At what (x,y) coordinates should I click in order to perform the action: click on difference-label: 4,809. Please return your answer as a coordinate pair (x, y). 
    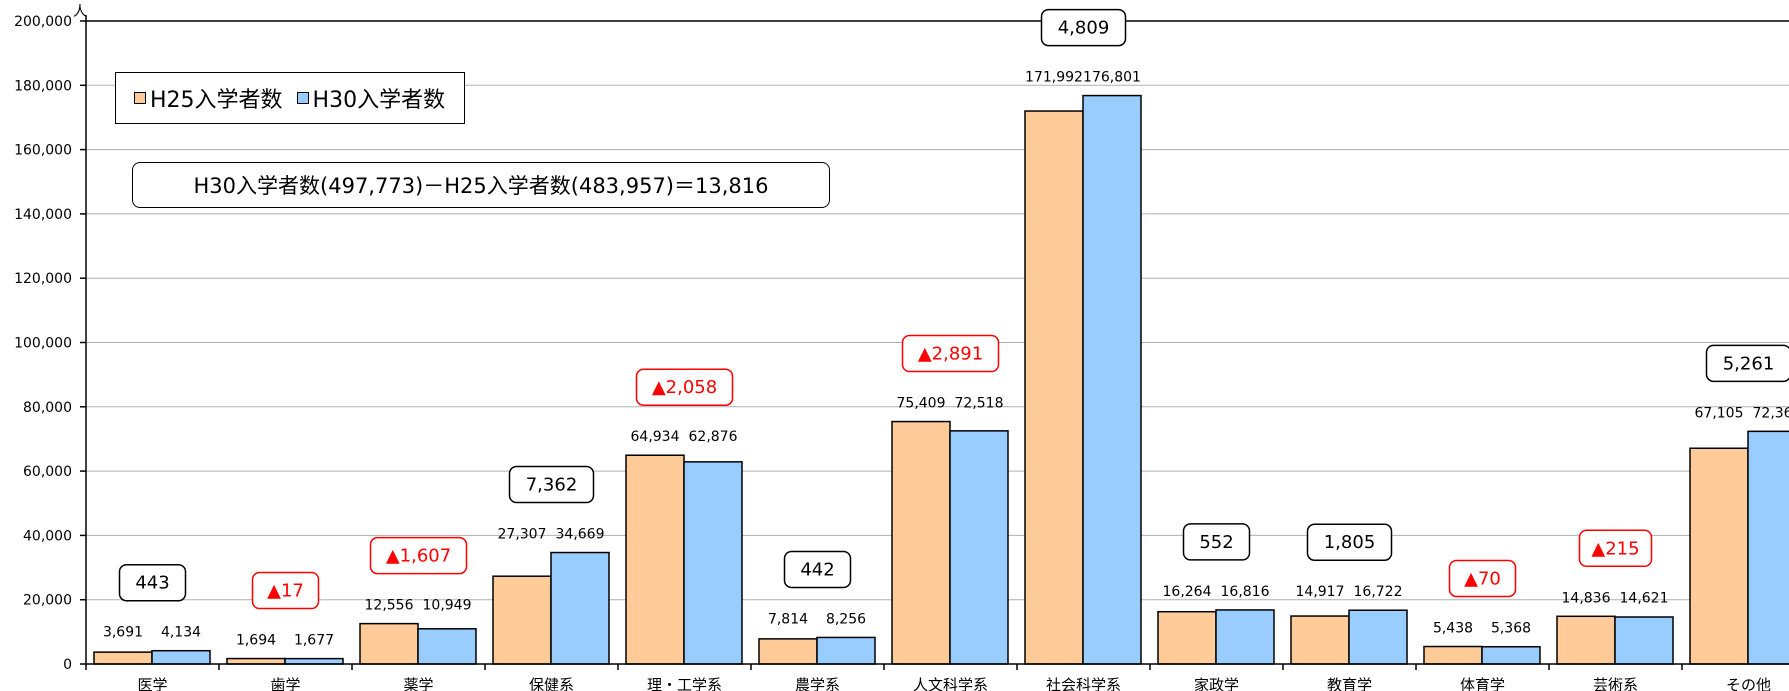
    Looking at the image, I should click on (1084, 28).